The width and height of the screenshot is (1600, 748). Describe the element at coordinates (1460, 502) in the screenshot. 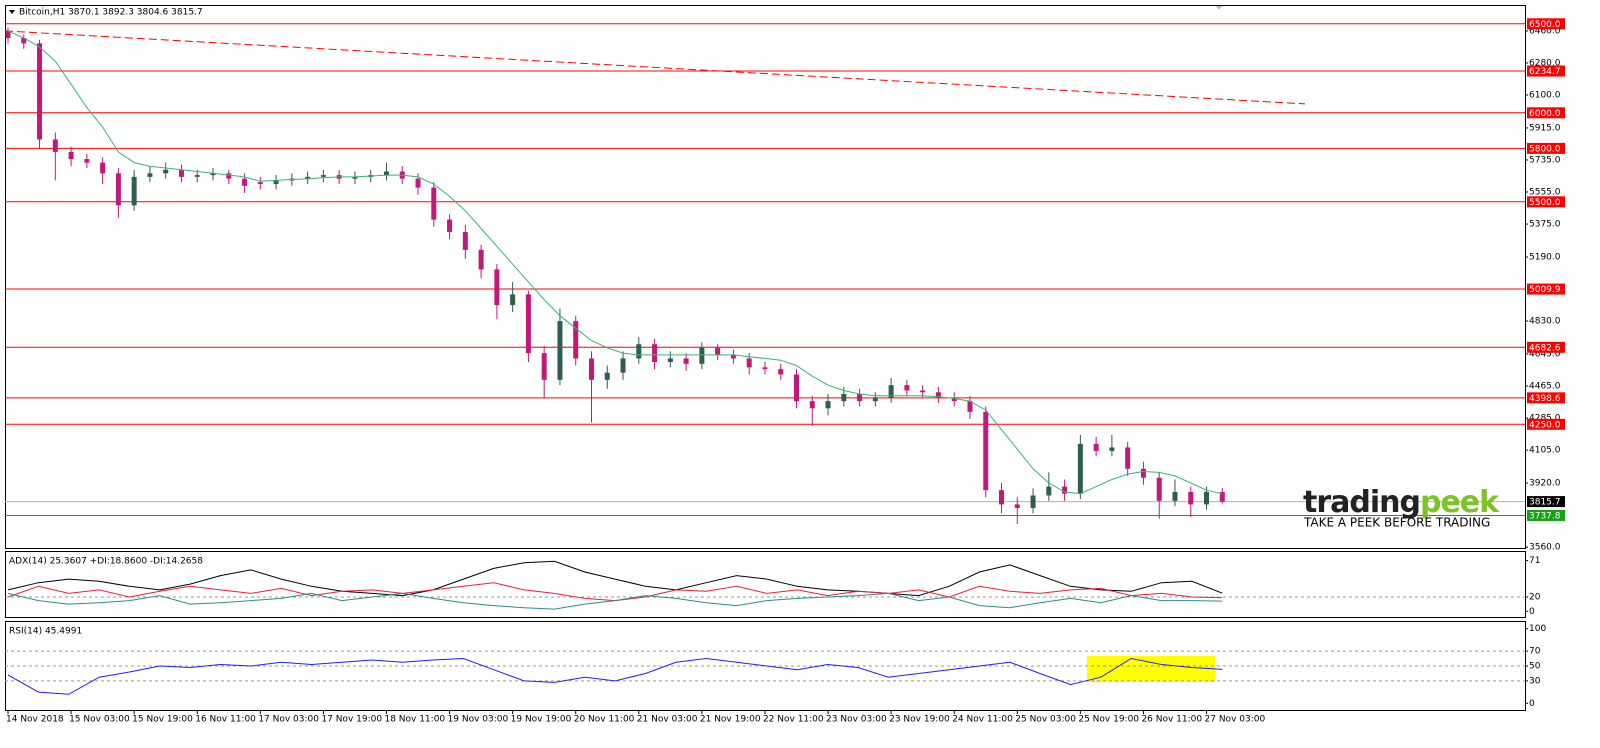

I see `brand-part: peek` at that location.